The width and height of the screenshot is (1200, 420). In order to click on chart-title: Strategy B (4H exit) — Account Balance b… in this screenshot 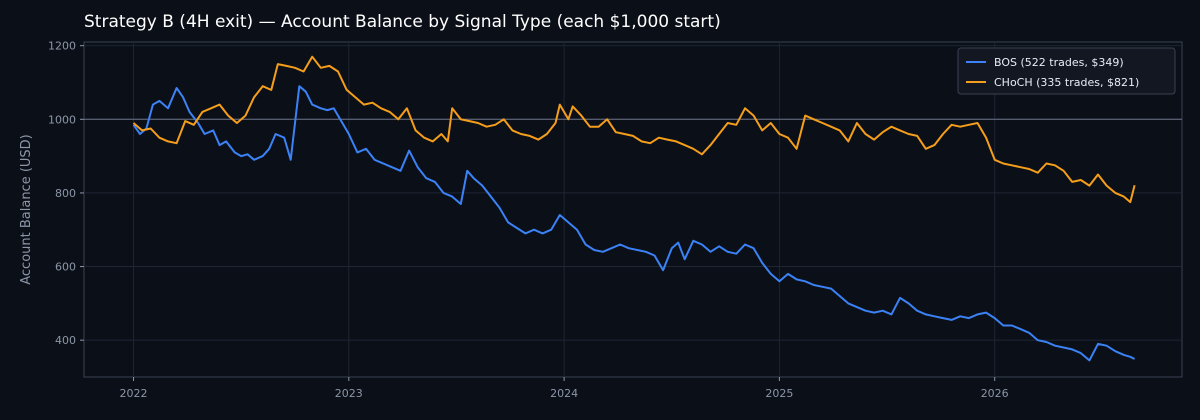, I will do `click(402, 22)`.